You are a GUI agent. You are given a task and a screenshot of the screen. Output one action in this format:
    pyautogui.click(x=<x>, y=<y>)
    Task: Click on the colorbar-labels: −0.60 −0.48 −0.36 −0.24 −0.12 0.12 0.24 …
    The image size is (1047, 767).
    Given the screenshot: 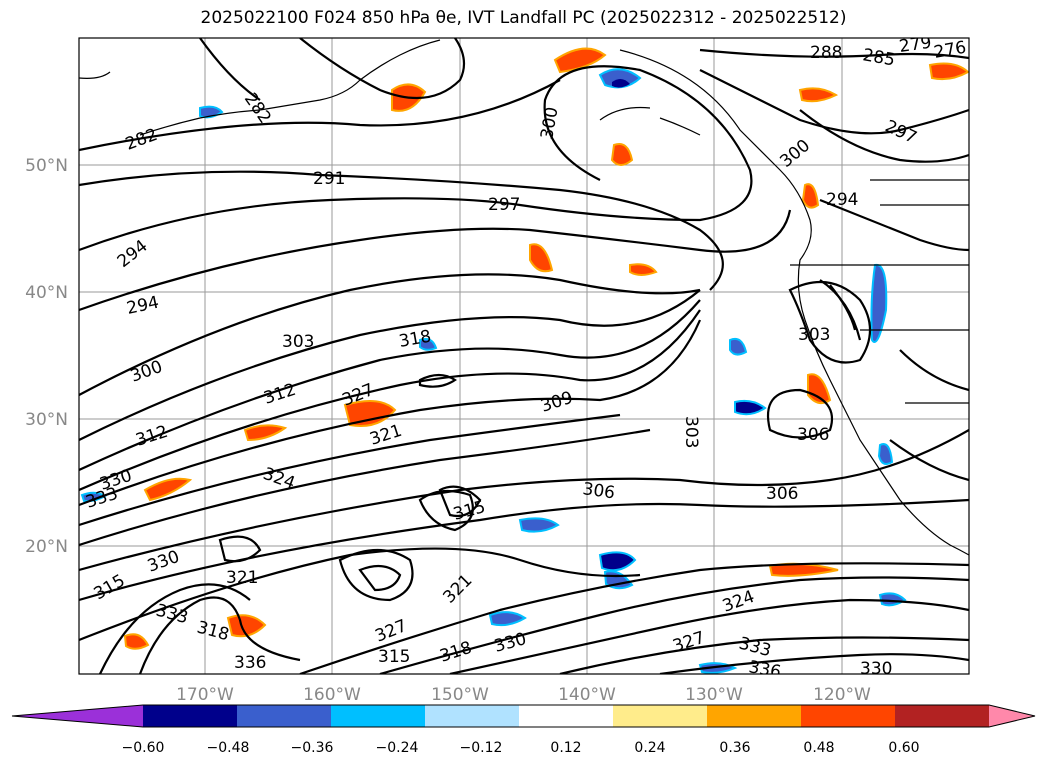 What is the action you would take?
    pyautogui.click(x=521, y=748)
    